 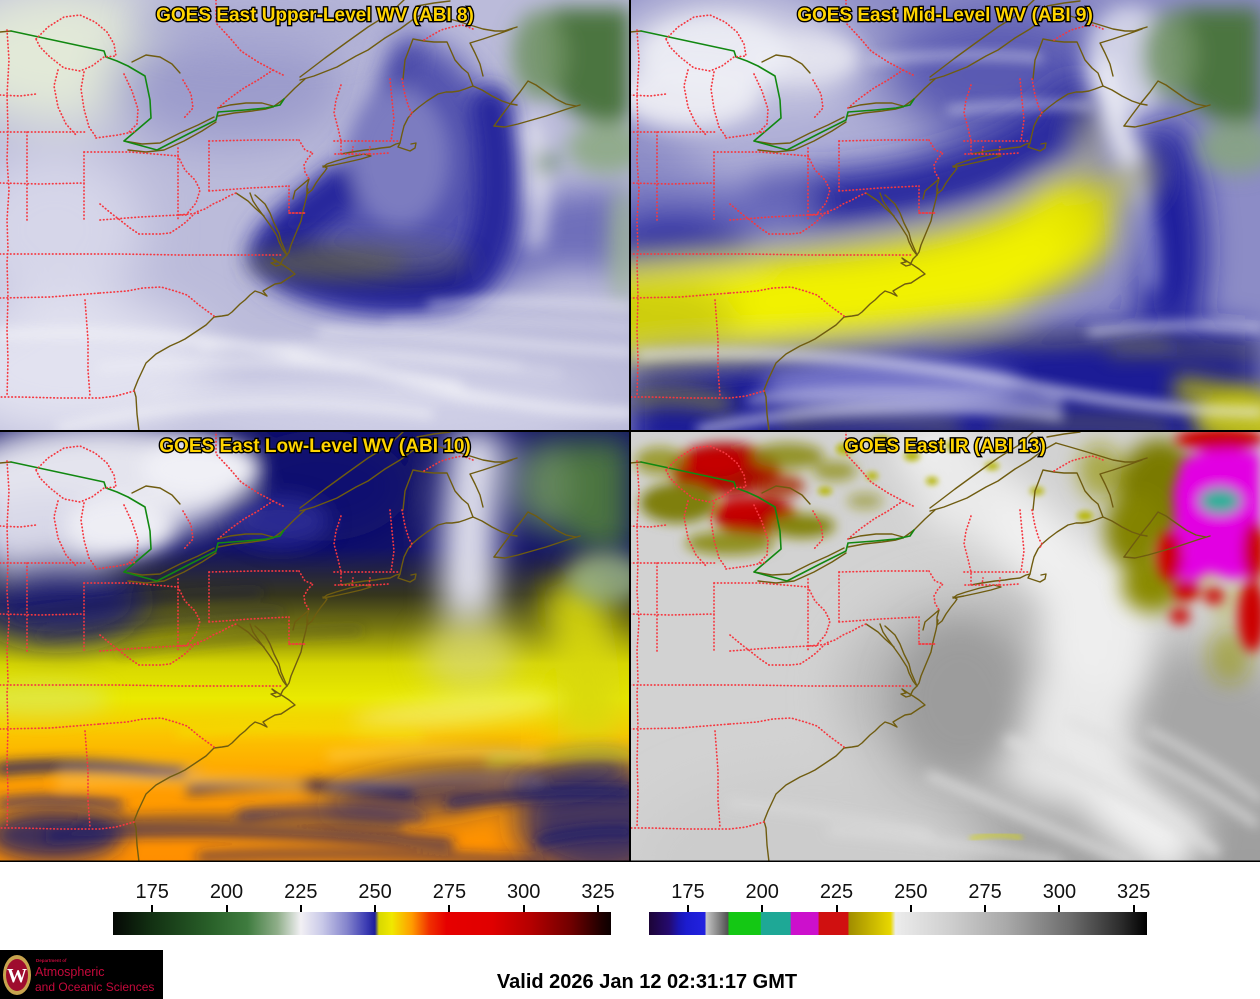 I want to click on svg-text: Atmospheric, so click(x=69, y=972).